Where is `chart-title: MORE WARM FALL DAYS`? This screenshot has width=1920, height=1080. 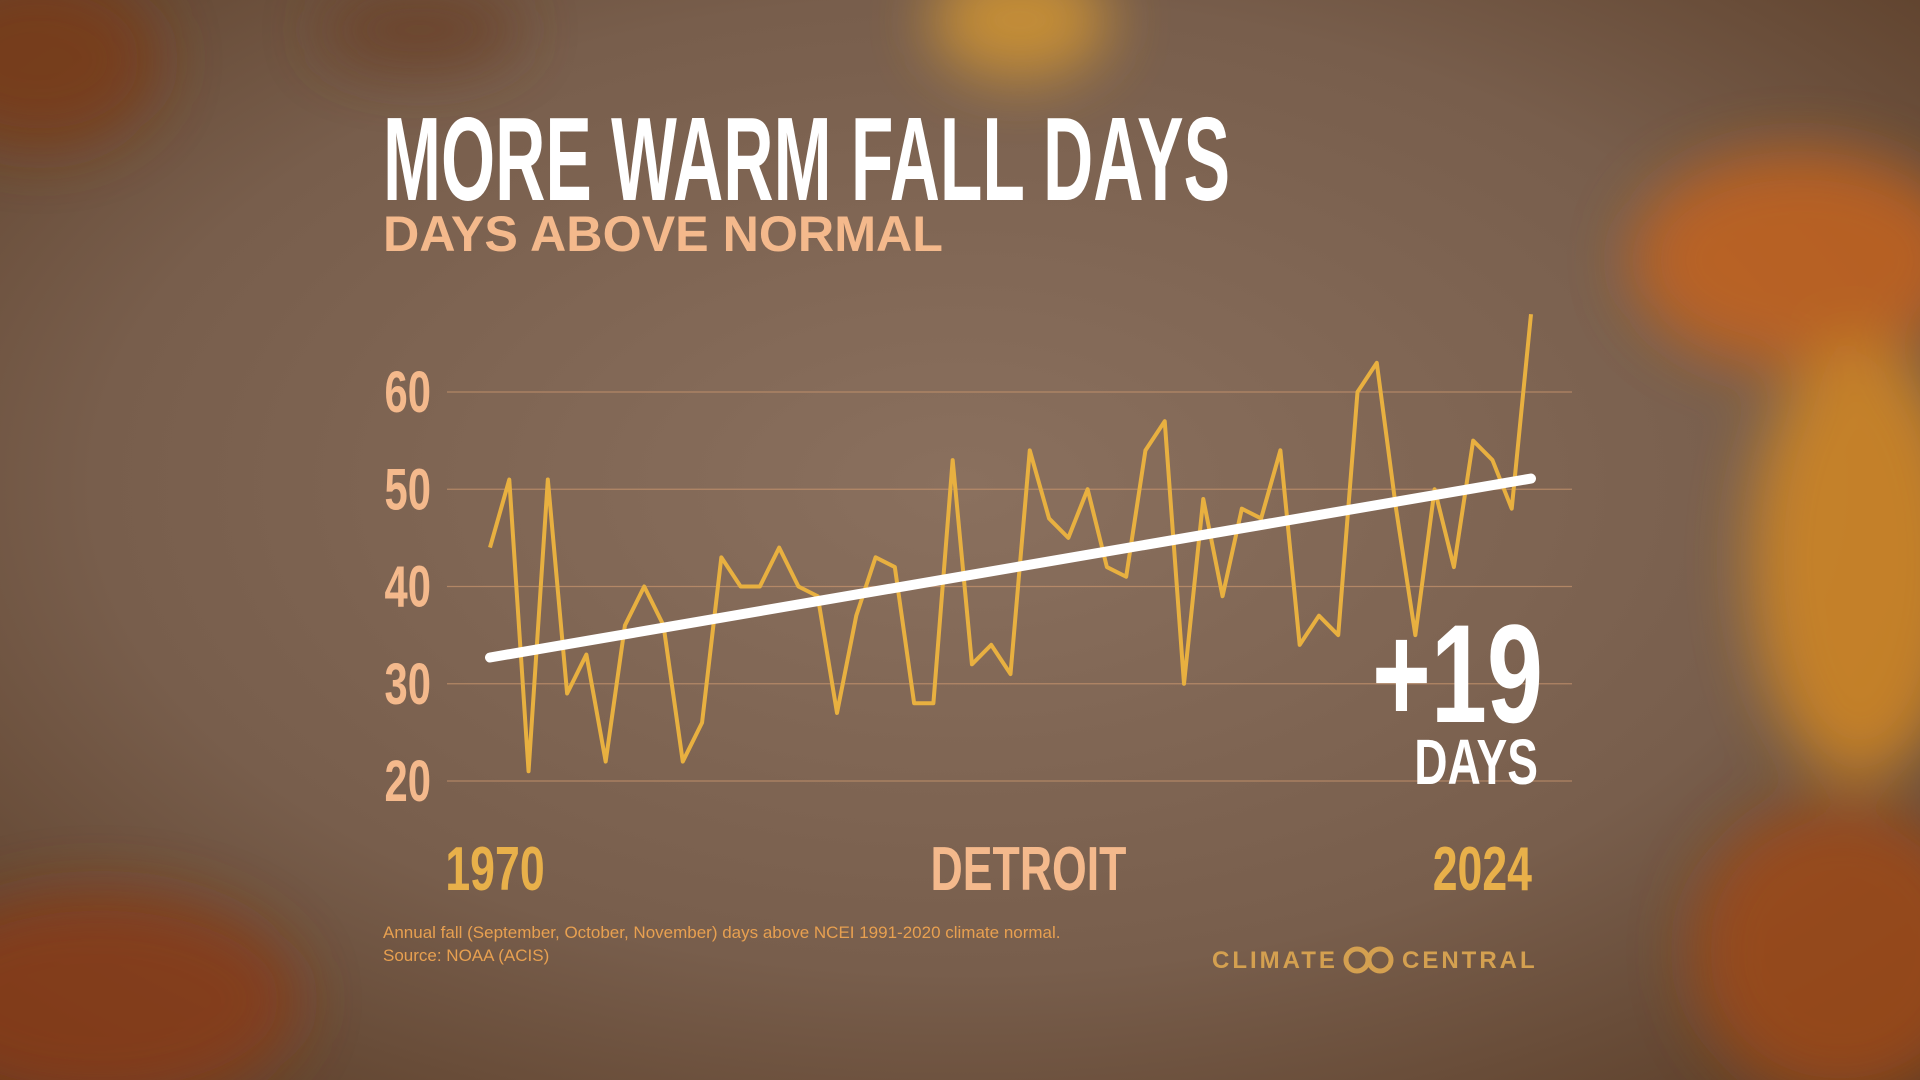 chart-title: MORE WARM FALL DAYS is located at coordinates (806, 159).